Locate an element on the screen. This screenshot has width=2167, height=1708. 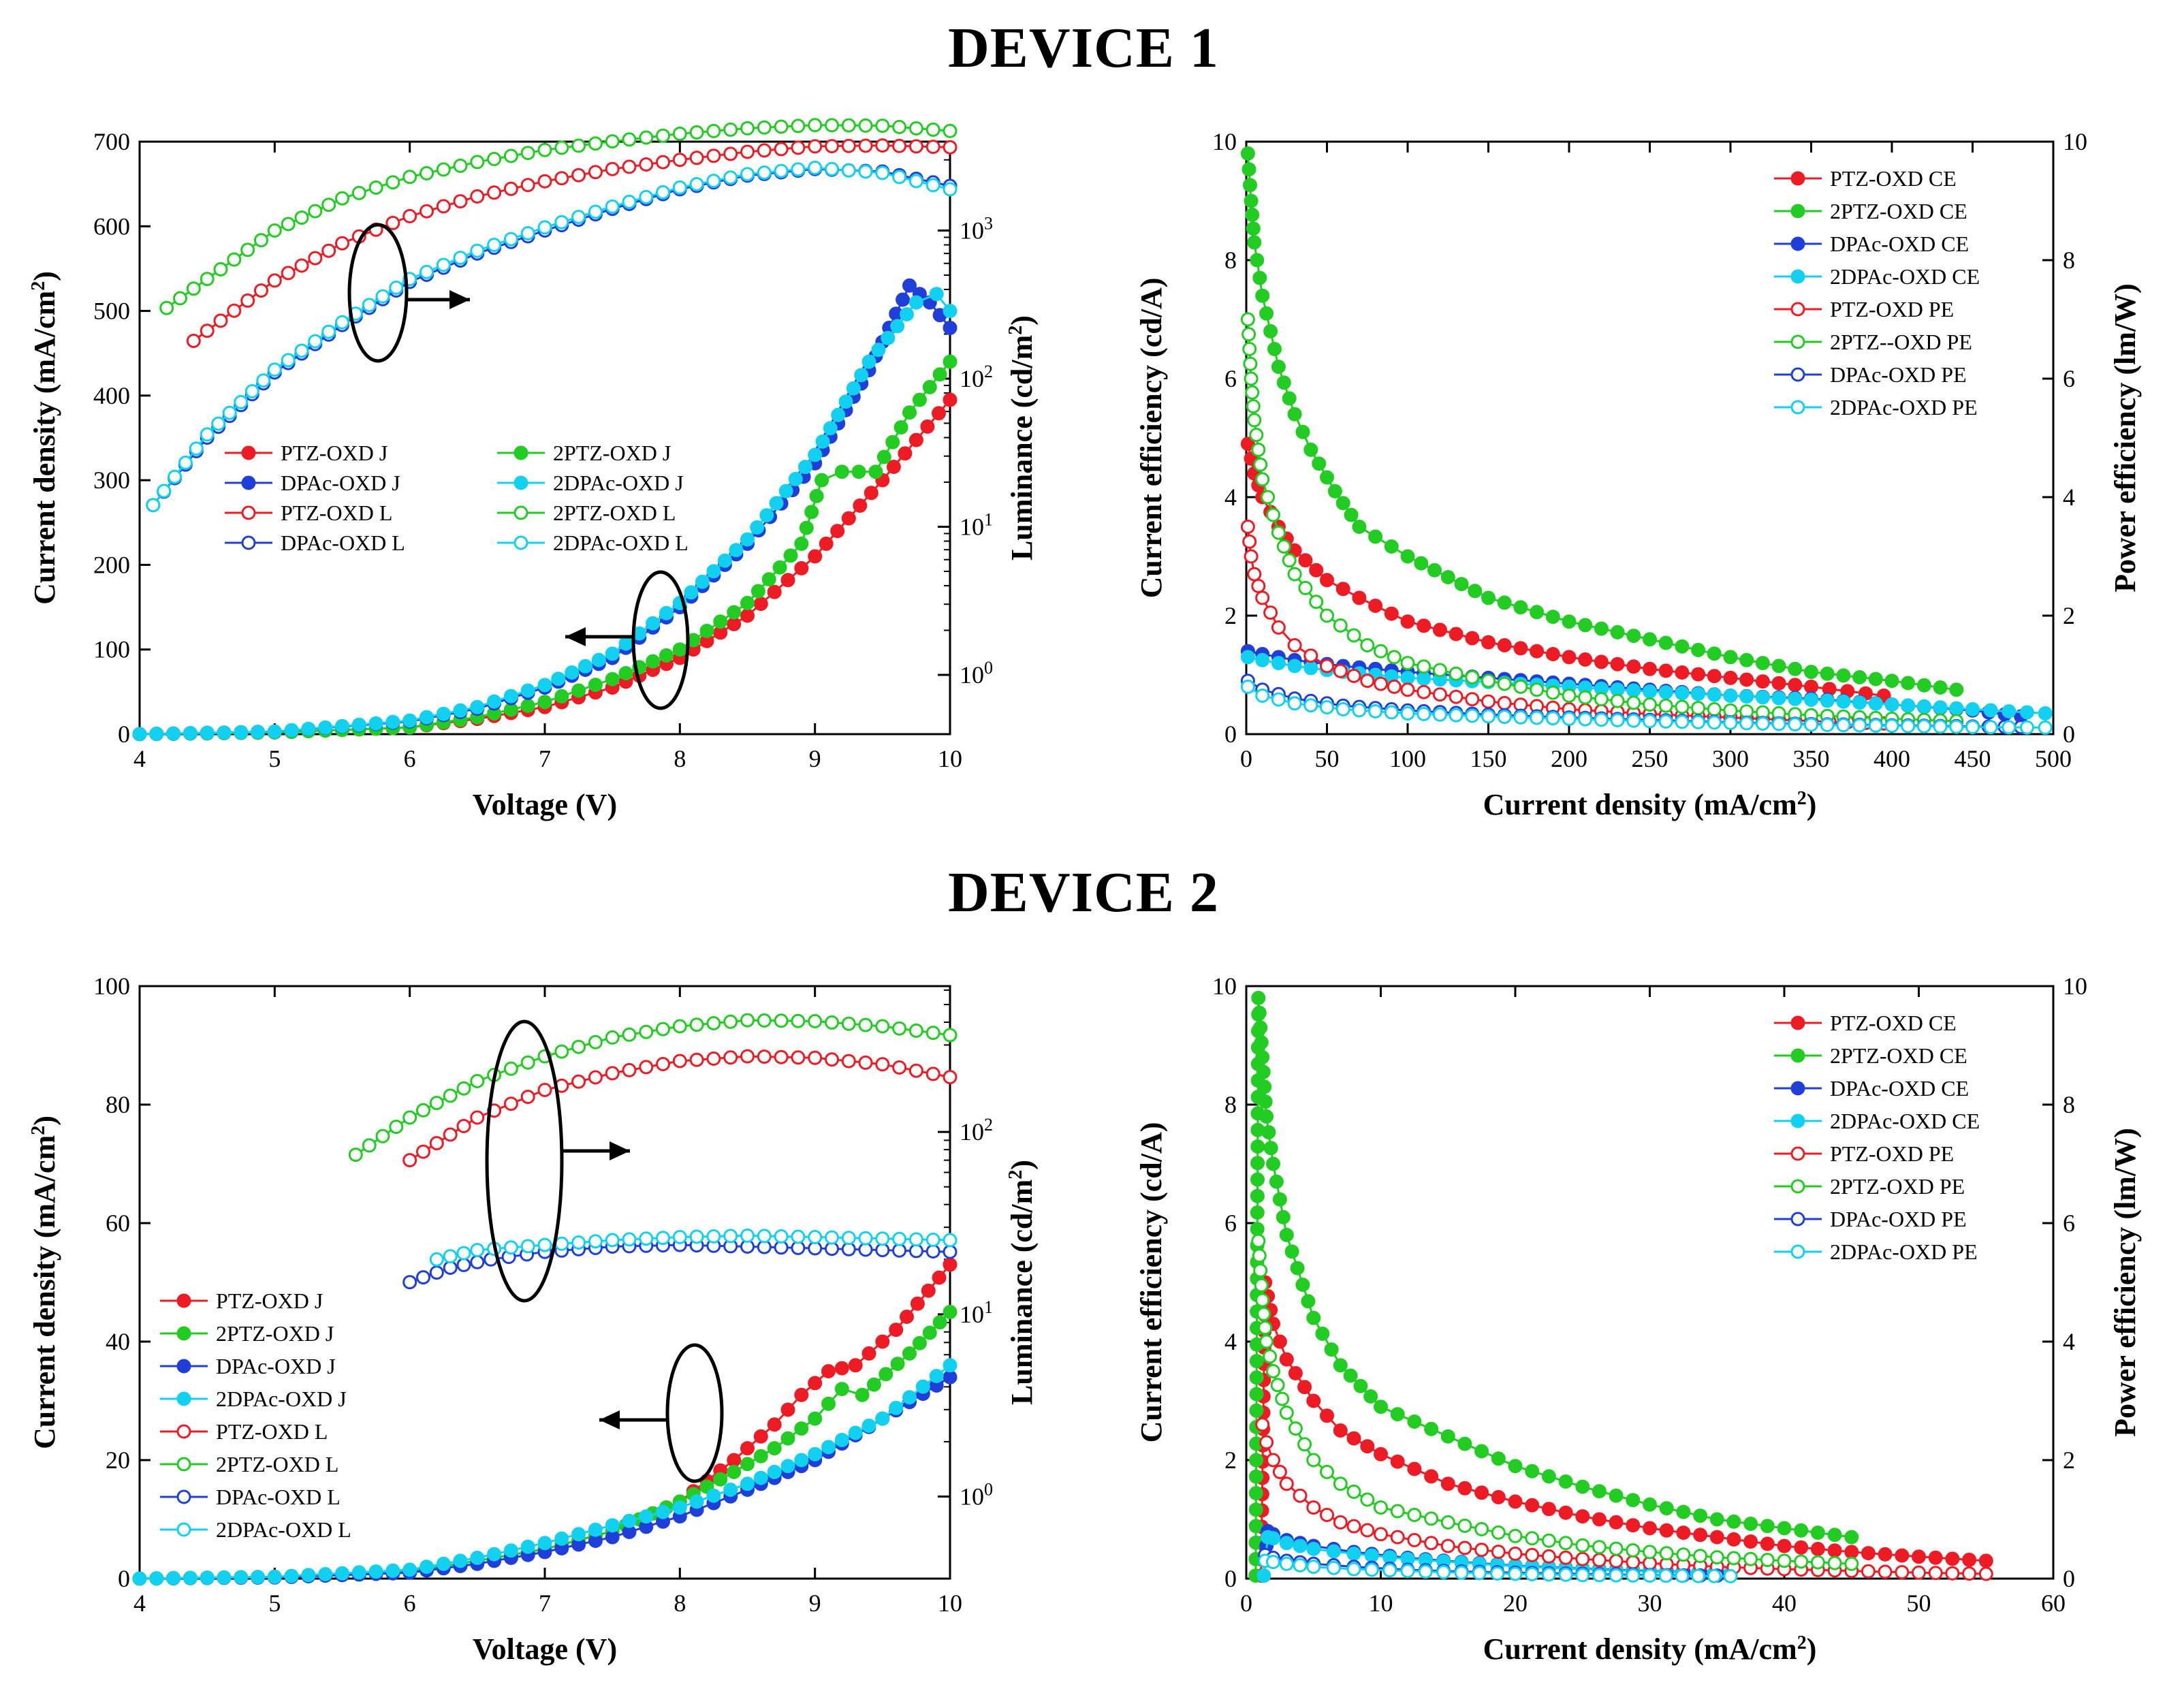
legend-item-dpac-oxd-ce: DPAc-OXD CE is located at coordinates (1871, 1089).